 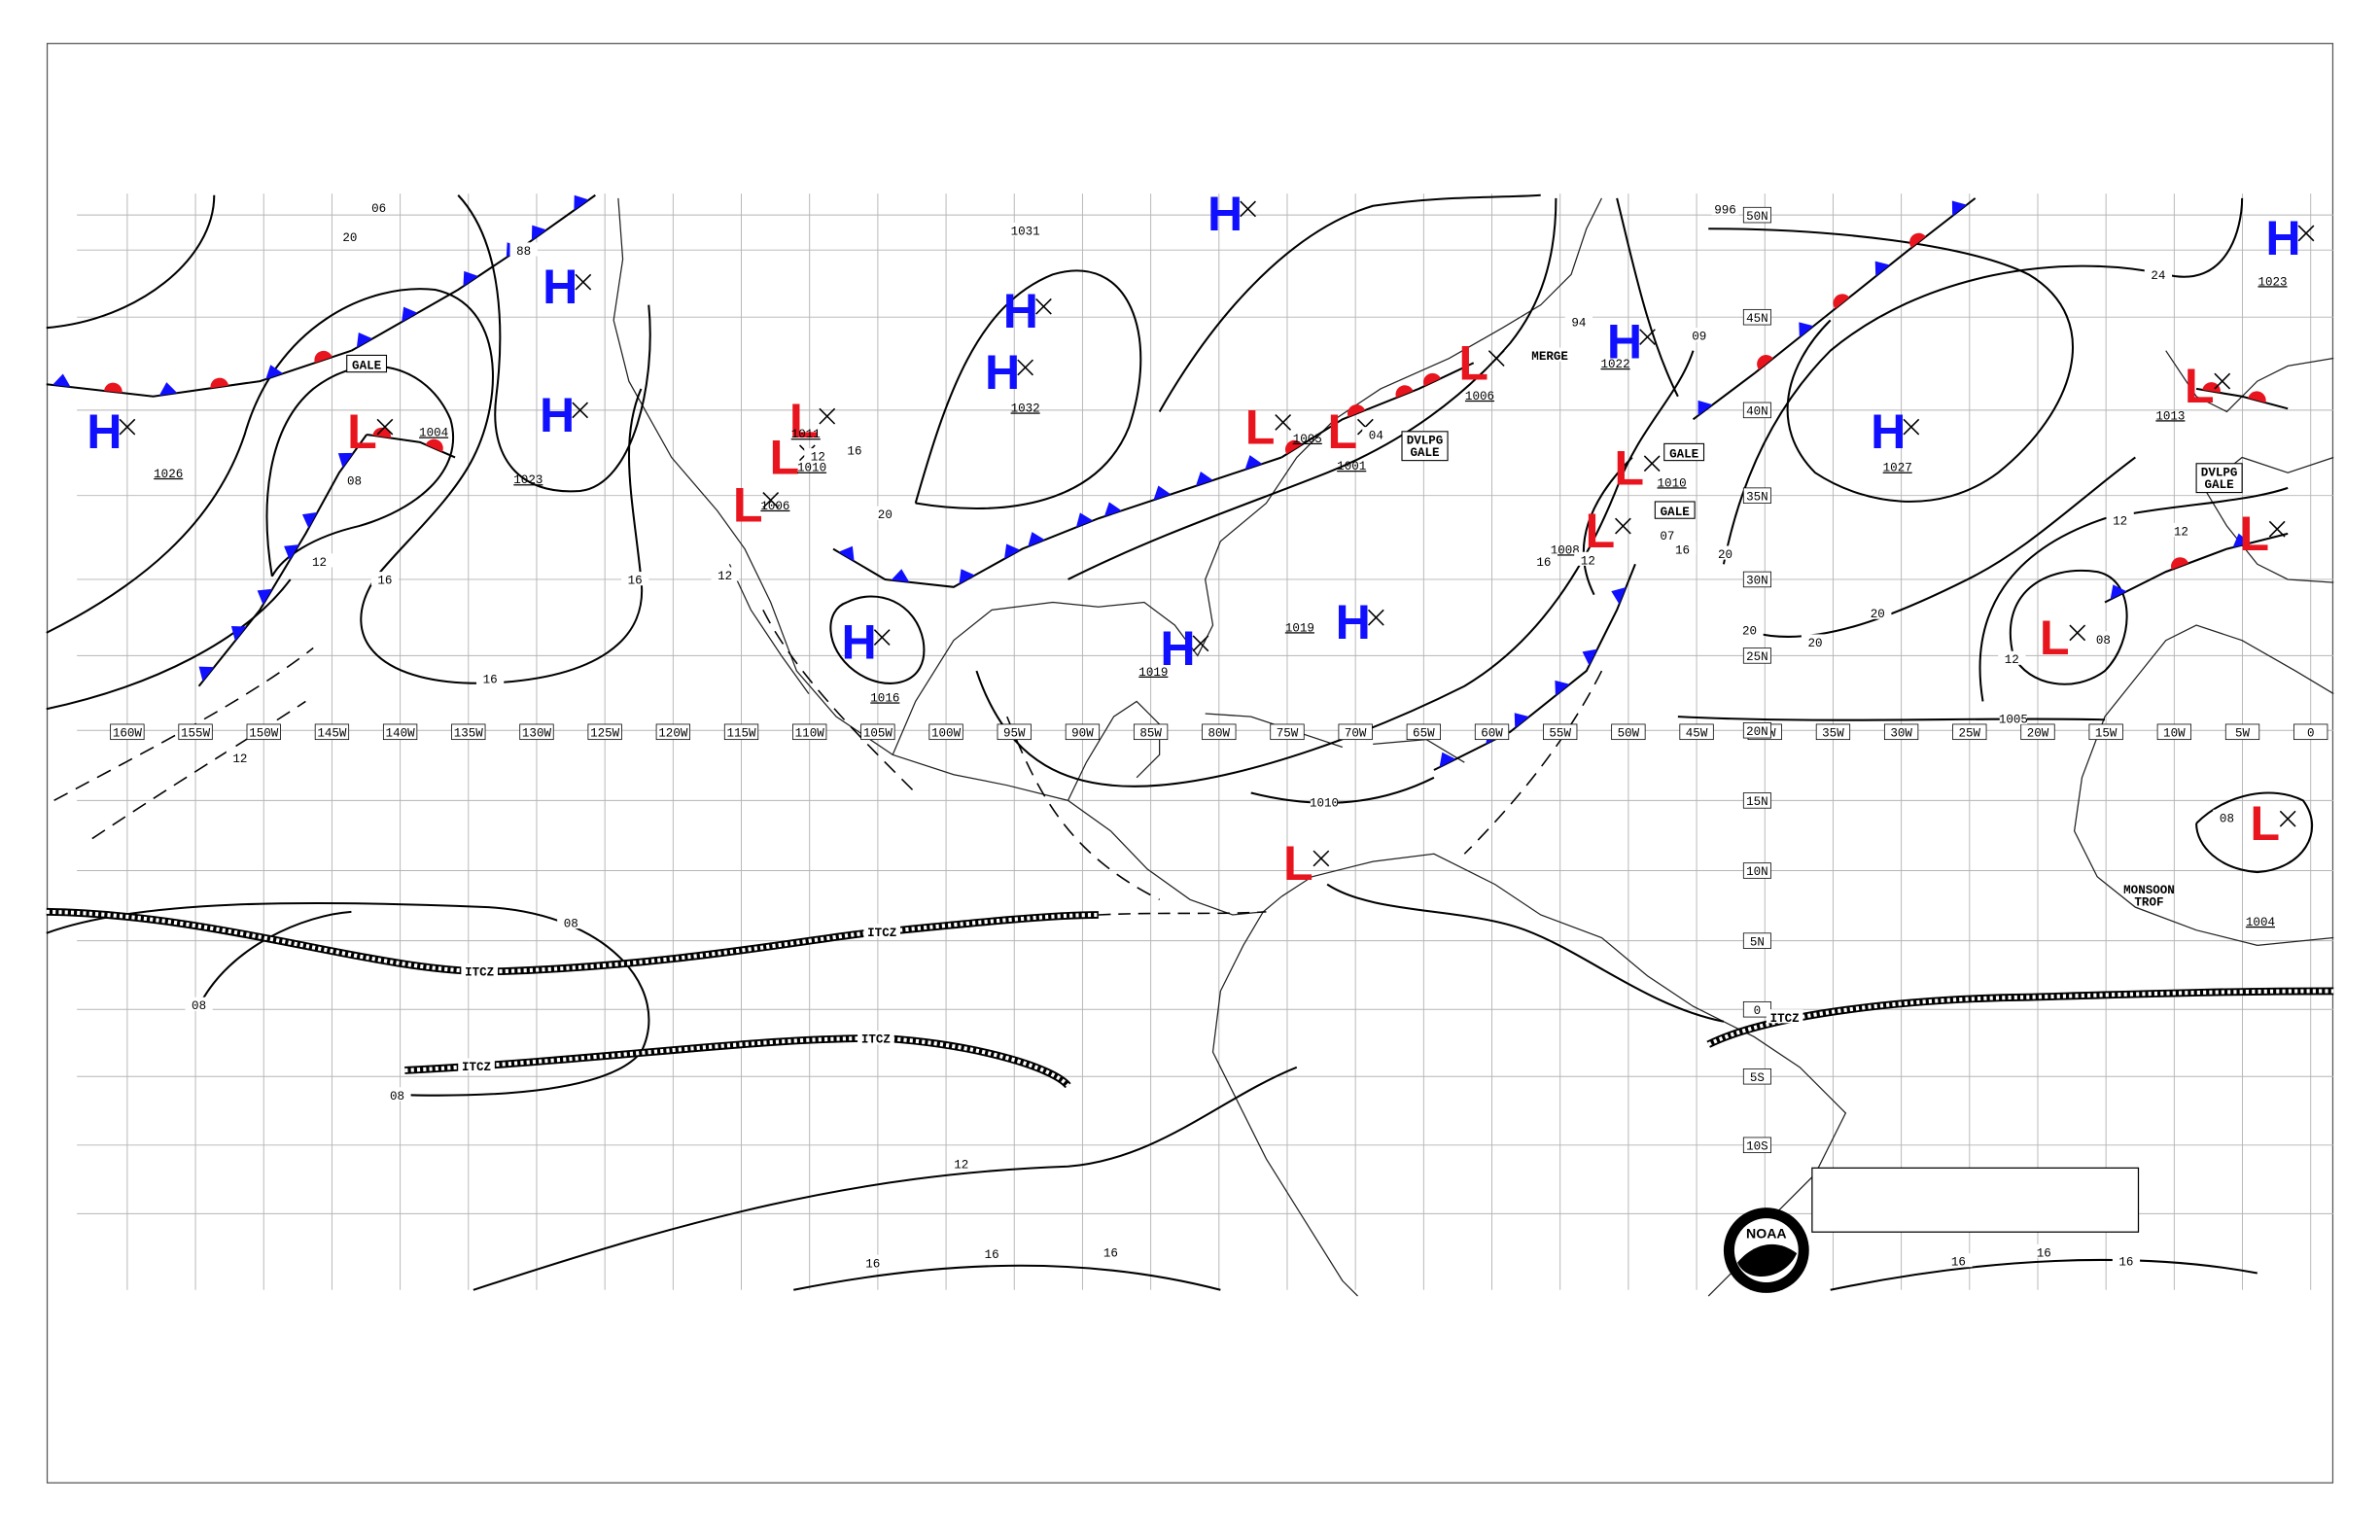 I want to click on central-pressure: 1026, so click(x=168, y=474).